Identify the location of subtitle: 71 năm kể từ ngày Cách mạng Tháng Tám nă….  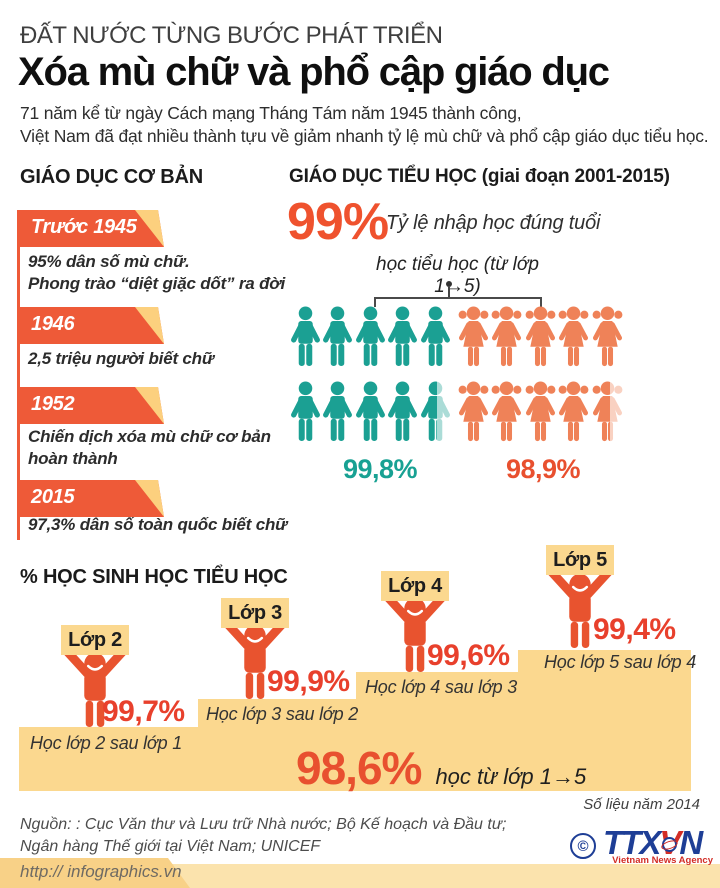
(364, 124).